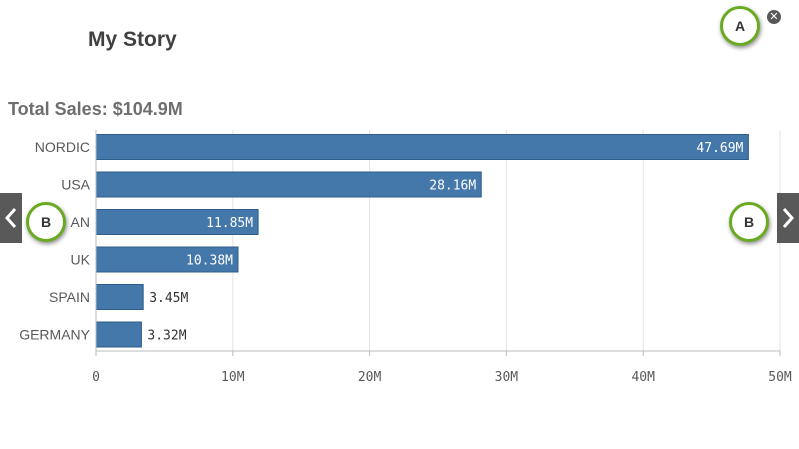 The height and width of the screenshot is (449, 799). I want to click on bar-nordic, so click(422, 147).